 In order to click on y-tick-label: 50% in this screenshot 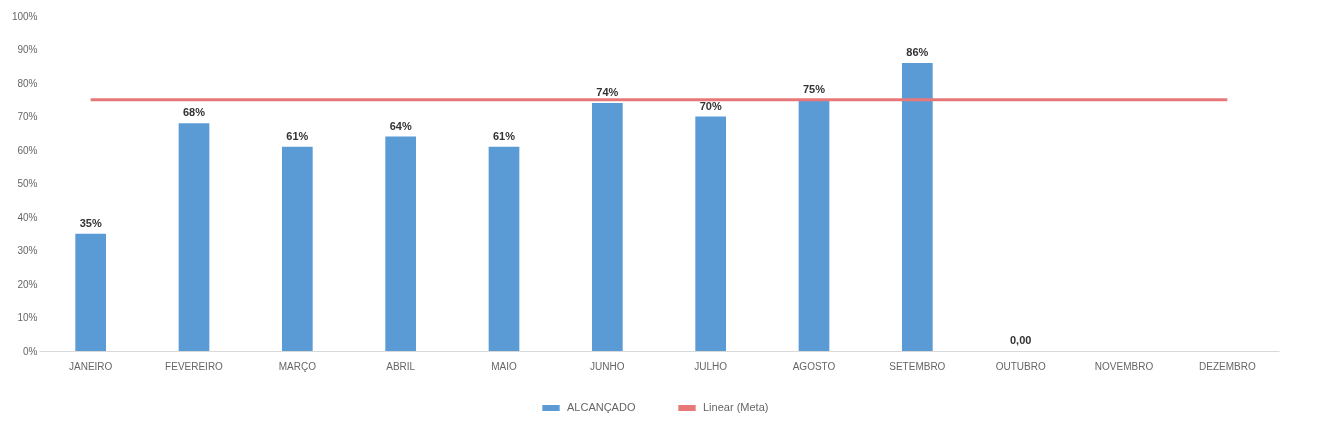, I will do `click(27, 183)`.